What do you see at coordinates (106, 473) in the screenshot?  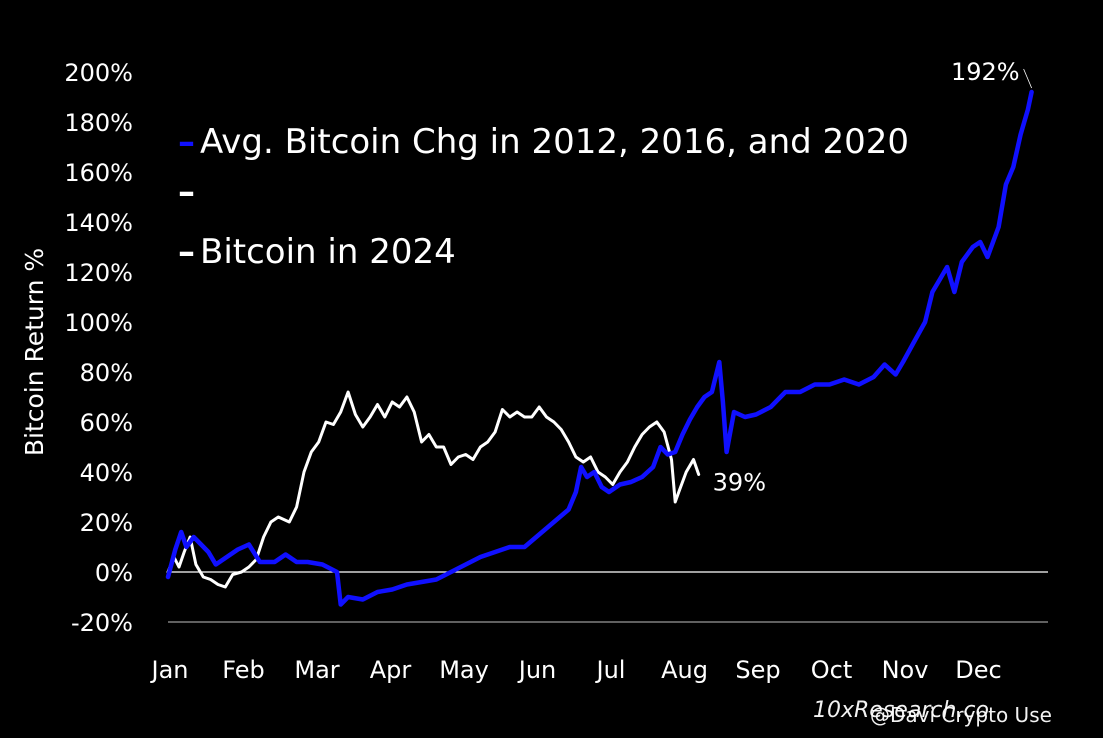 I see `y-tick-label: 40%` at bounding box center [106, 473].